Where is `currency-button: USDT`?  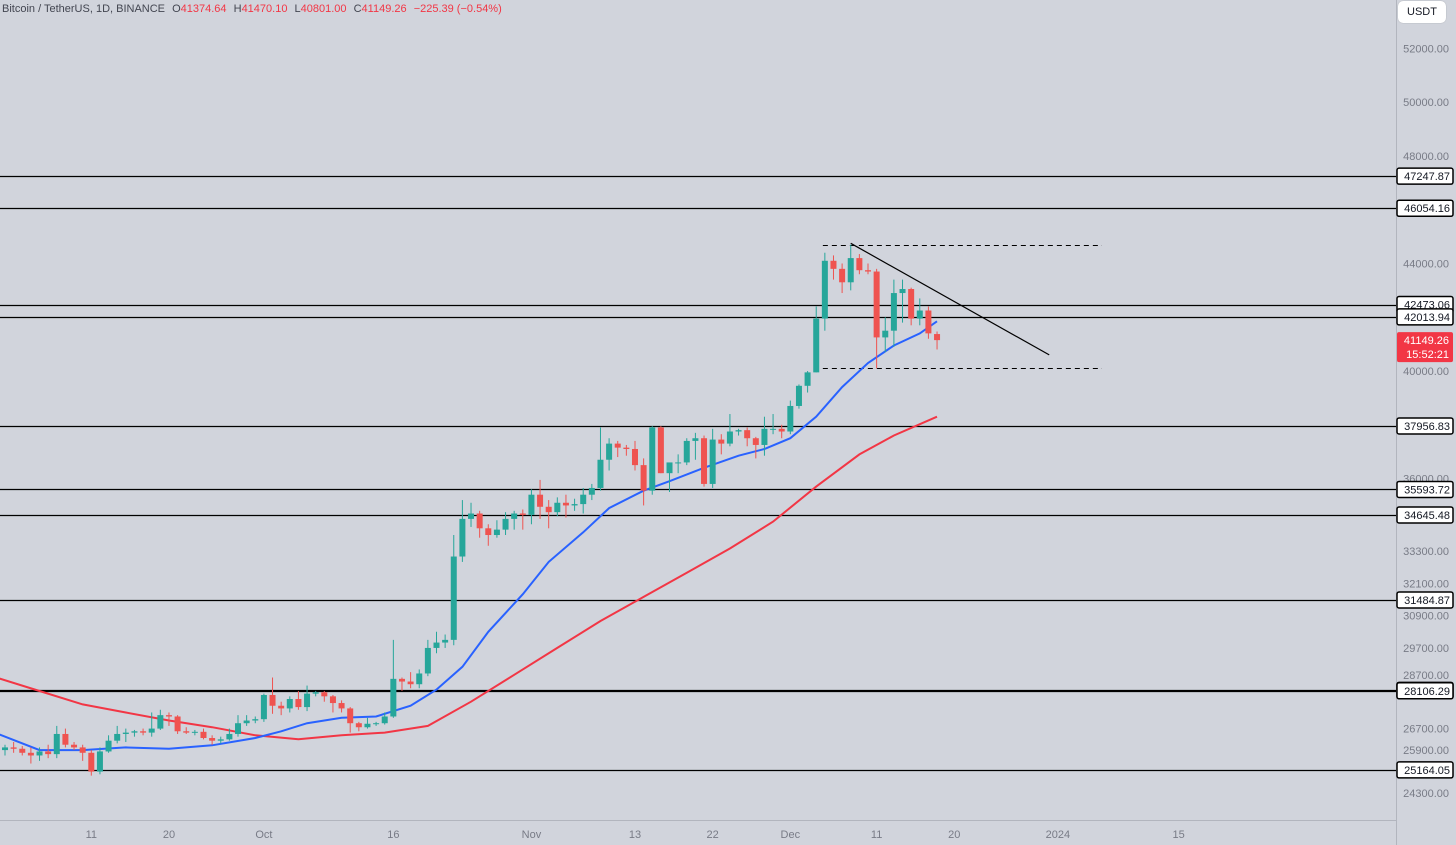 currency-button: USDT is located at coordinates (1422, 12).